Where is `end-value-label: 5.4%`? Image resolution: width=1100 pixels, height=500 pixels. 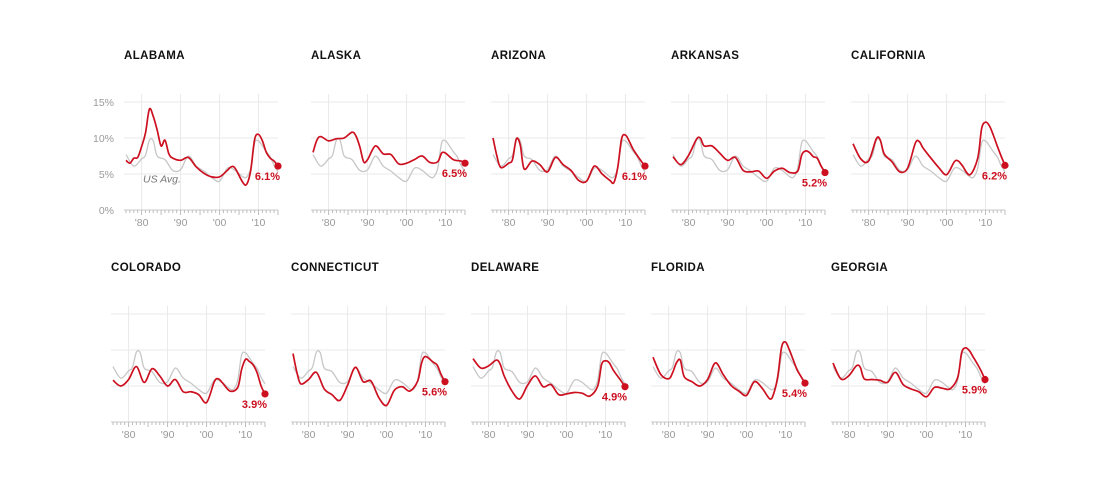
end-value-label: 5.4% is located at coordinates (794, 394).